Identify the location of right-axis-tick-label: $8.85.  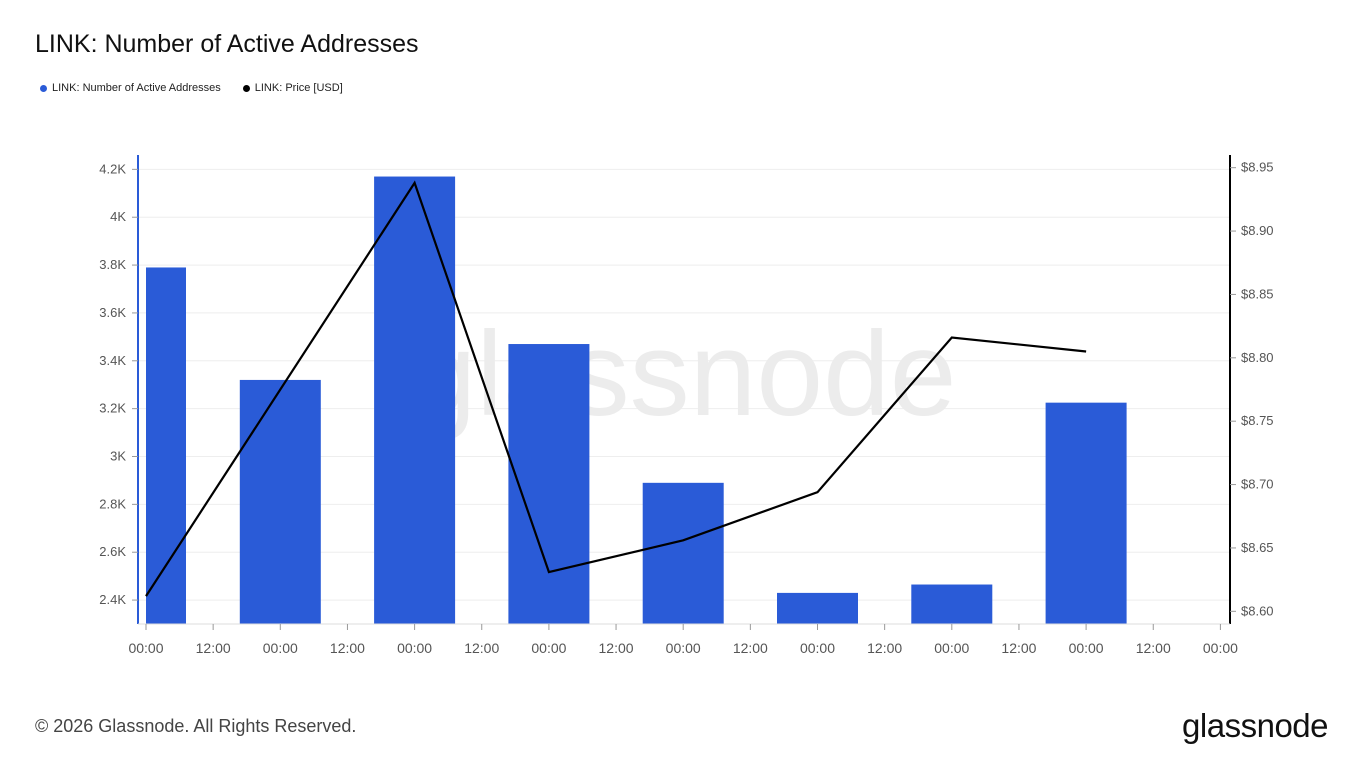
(1257, 293).